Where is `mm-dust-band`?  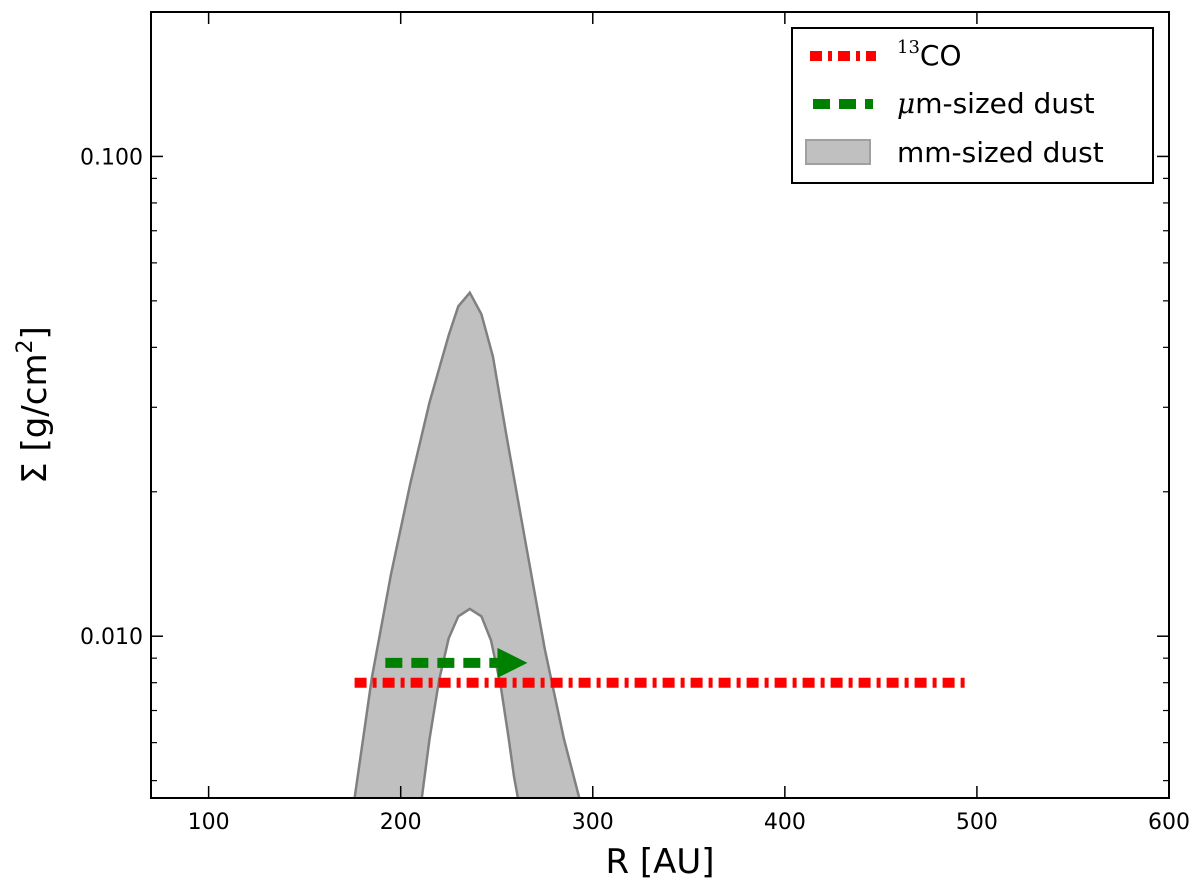 mm-dust-band is located at coordinates (467, 545).